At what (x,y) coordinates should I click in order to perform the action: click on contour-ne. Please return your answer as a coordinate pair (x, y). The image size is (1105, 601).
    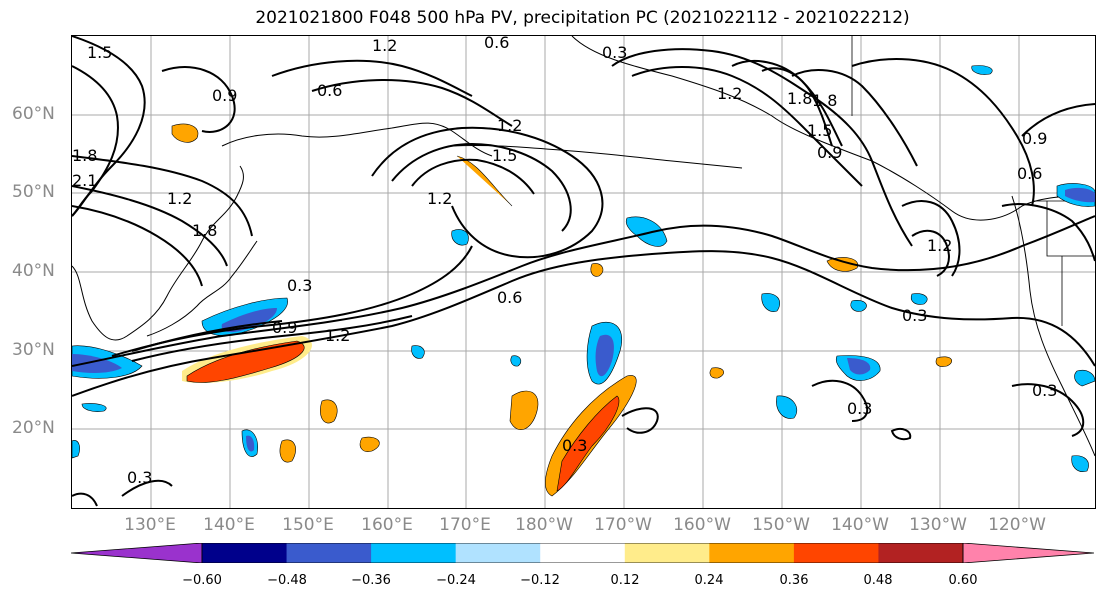
    Looking at the image, I should click on (1058, 120).